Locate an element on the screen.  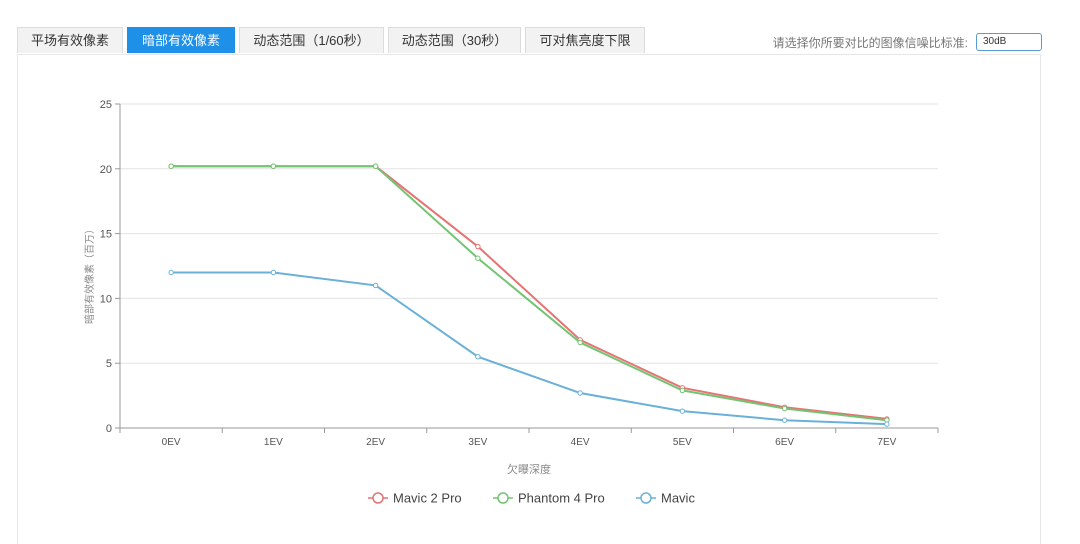
x-tick-label: 5EV is located at coordinates (682, 442).